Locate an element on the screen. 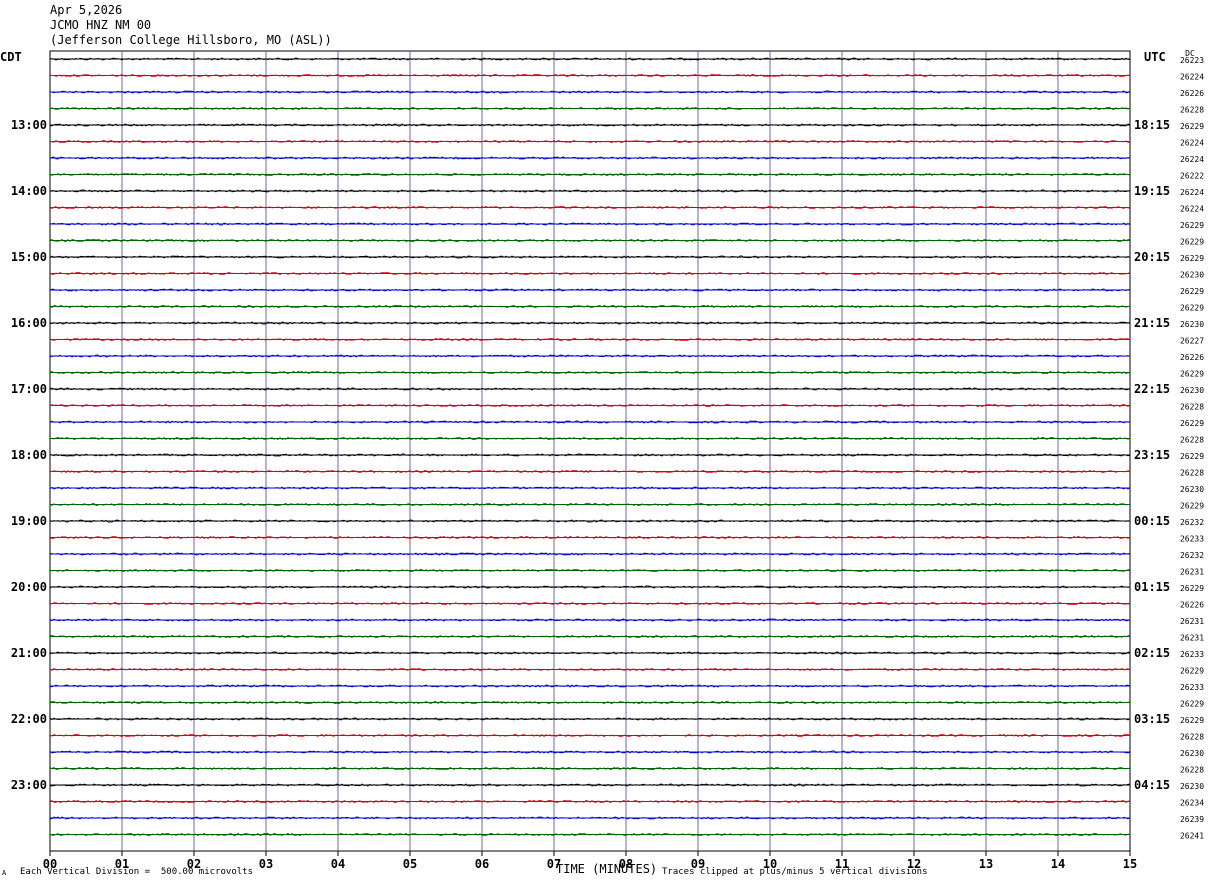  right-hour-label: 18:15 is located at coordinates (1152, 125).